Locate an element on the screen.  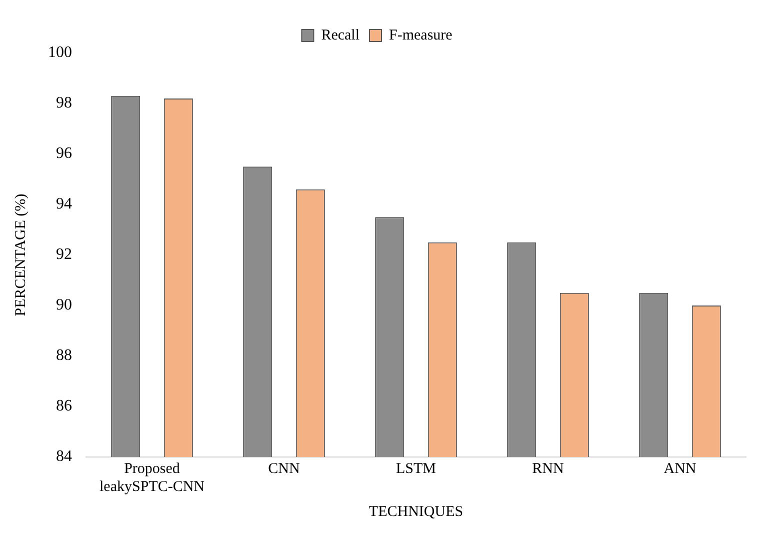
legend-label: F-measure is located at coordinates (421, 35).